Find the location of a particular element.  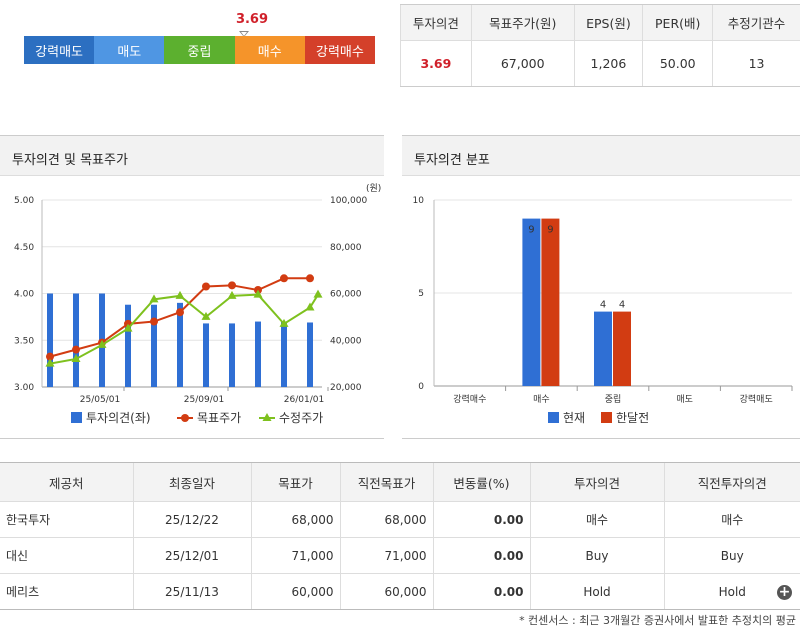

x-category-label: 강력매수 is located at coordinates (469, 399).